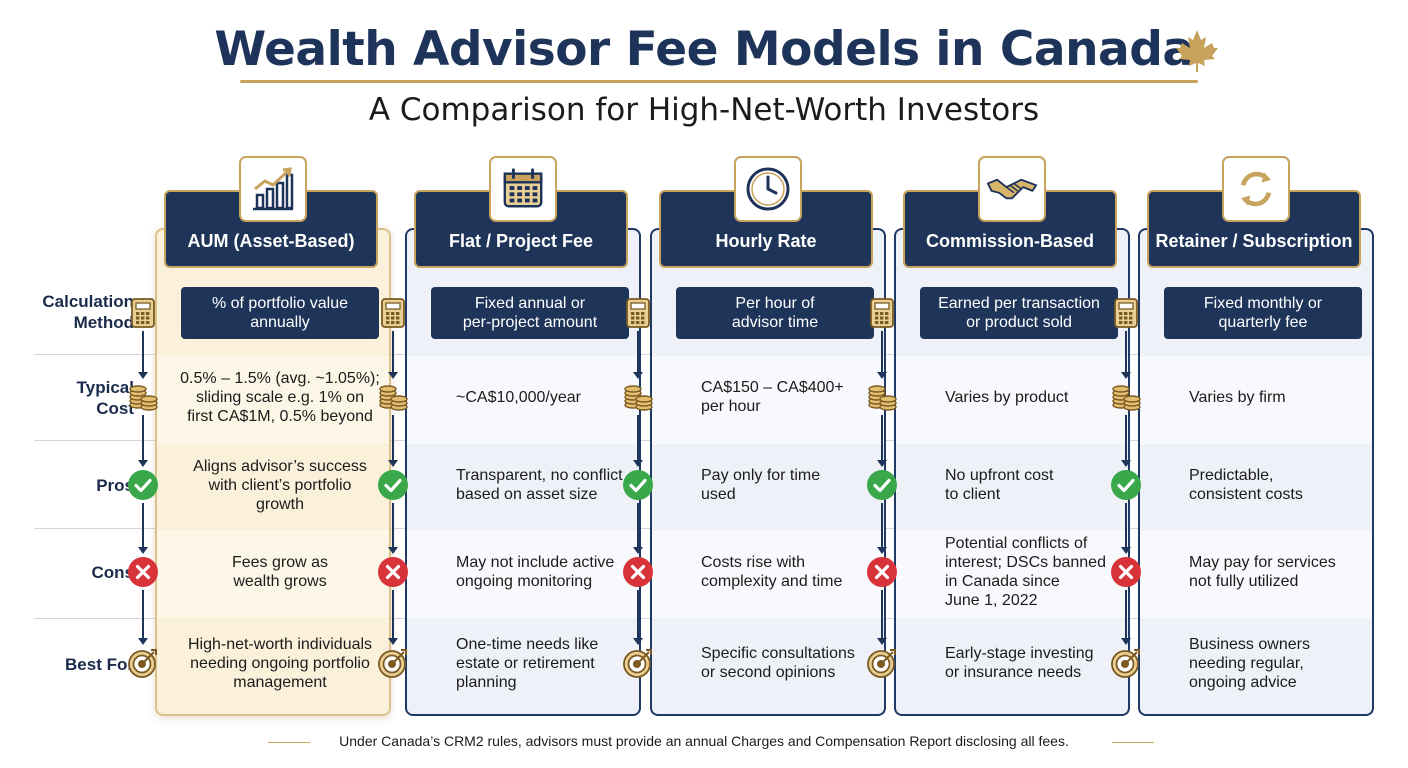 This screenshot has width=1408, height=768. Describe the element at coordinates (731, 406) in the screenshot. I see `text-line: per hour` at that location.